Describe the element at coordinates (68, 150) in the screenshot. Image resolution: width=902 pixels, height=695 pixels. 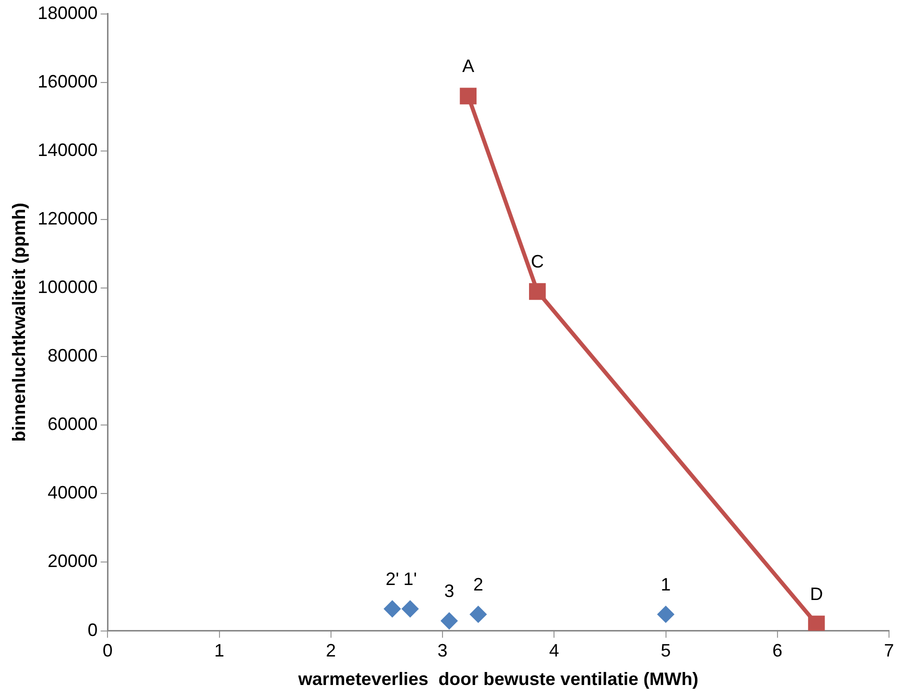
I see `y-tick-label: 140000` at that location.